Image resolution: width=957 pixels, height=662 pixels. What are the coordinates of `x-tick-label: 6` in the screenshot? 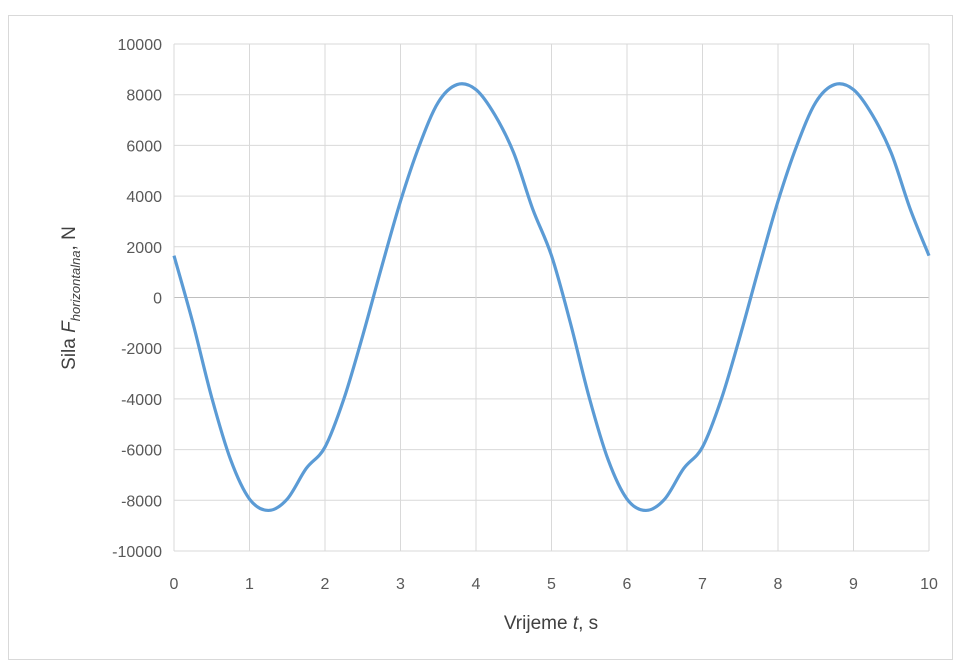 It's located at (627, 584).